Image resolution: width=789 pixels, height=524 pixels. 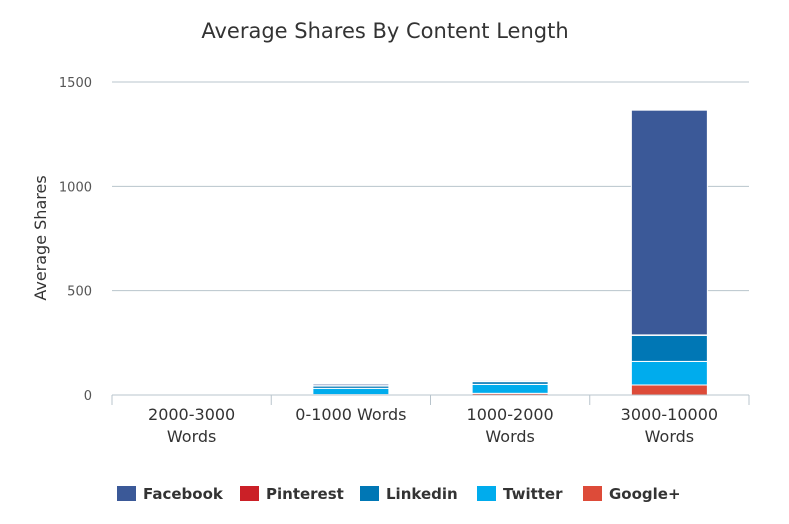 I want to click on legend-label: Google+, so click(x=645, y=494).